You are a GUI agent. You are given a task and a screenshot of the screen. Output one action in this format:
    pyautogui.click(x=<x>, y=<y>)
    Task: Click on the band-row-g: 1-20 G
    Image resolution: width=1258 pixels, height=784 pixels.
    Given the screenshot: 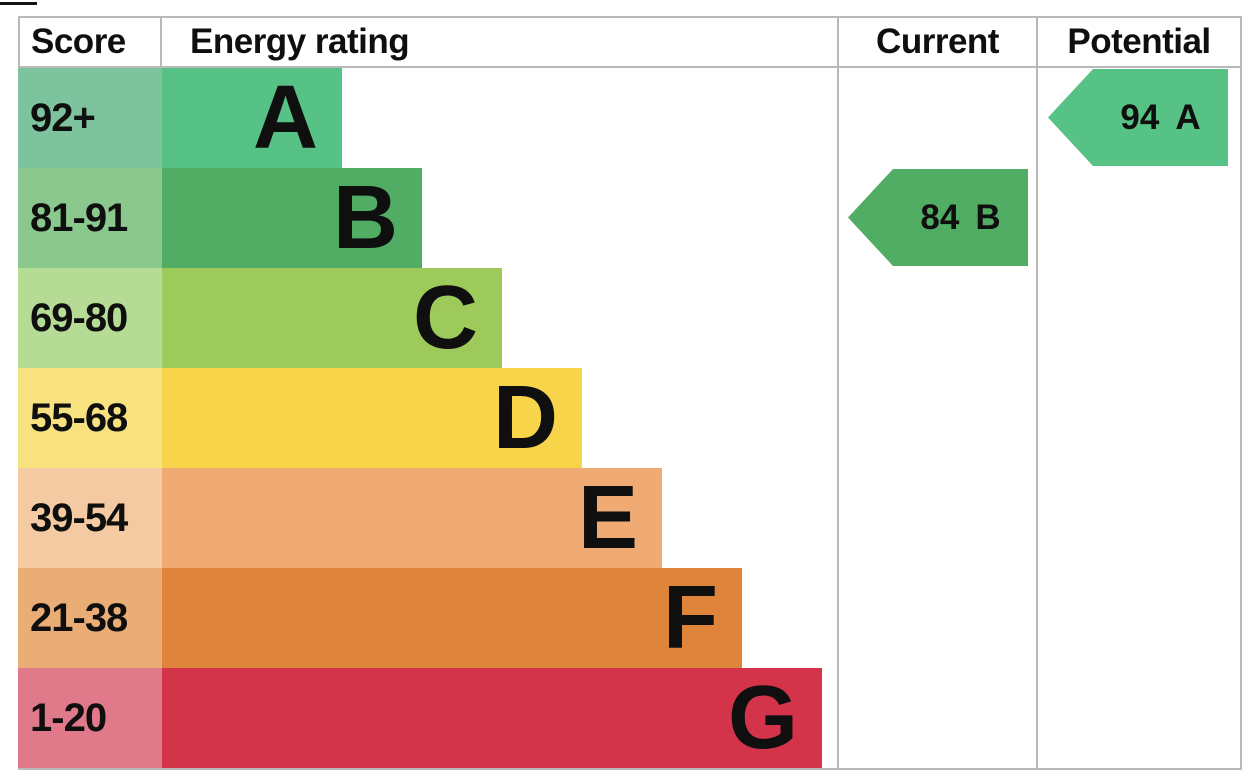 What is the action you would take?
    pyautogui.click(x=629, y=718)
    